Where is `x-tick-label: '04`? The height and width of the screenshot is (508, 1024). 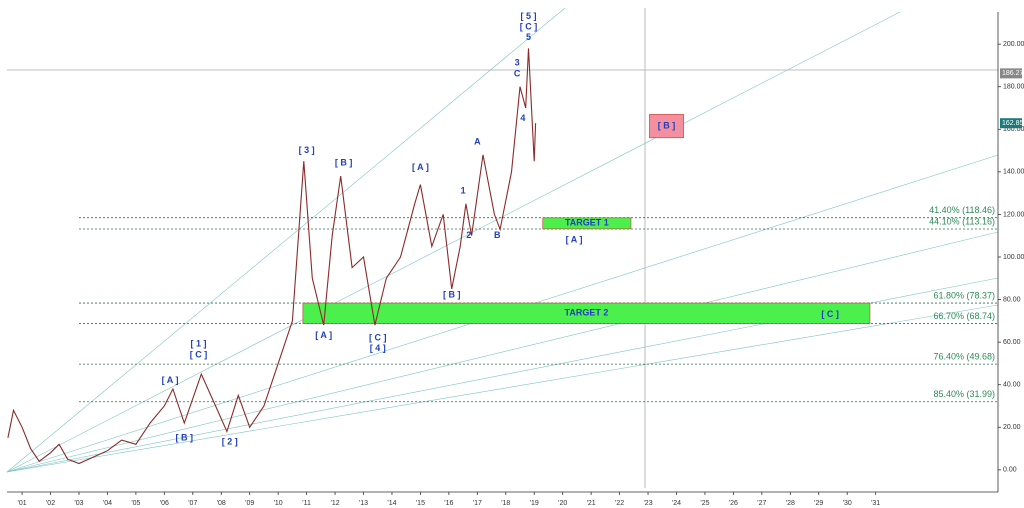
x-tick-label: '04 is located at coordinates (107, 503).